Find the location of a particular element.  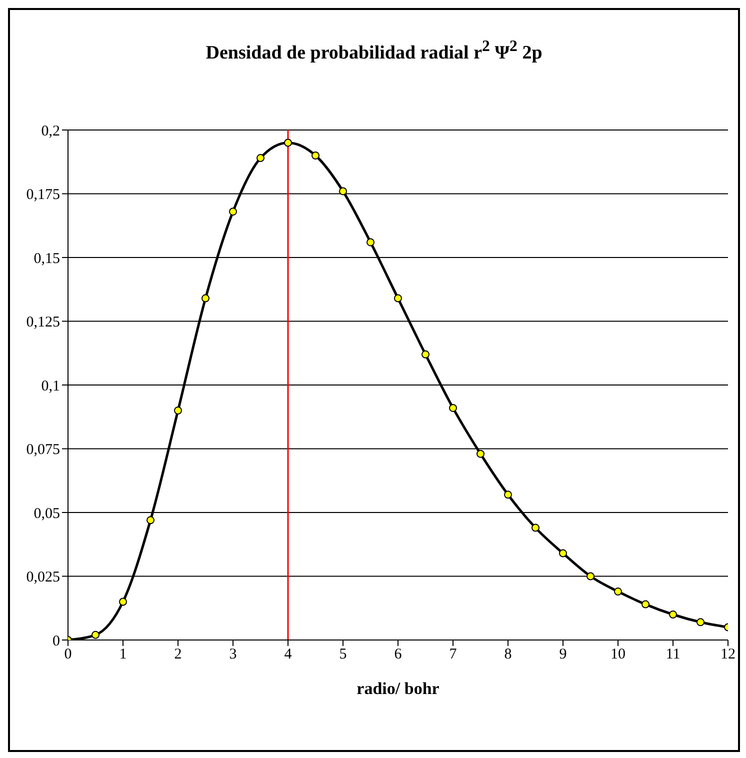

y-tick-label: 0,15 is located at coordinates (47, 258).